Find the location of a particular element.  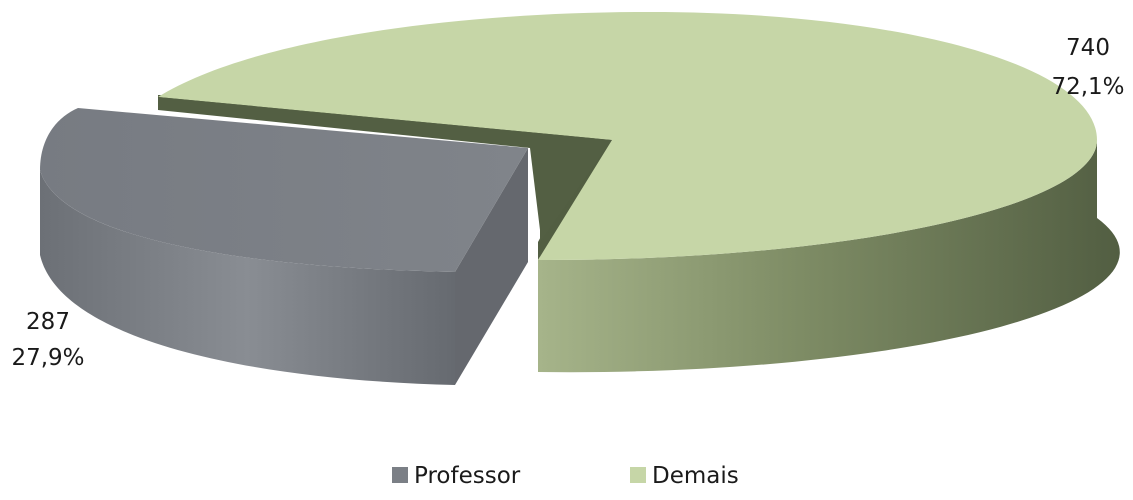

label-demais-percent: 72,1% is located at coordinates (1087, 87).